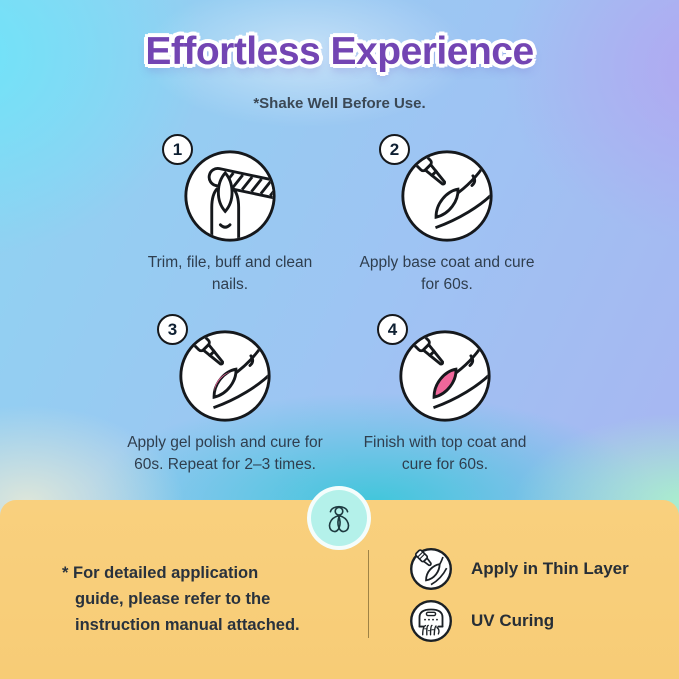 The image size is (679, 679). I want to click on list-item: UV Curing, so click(518, 621).